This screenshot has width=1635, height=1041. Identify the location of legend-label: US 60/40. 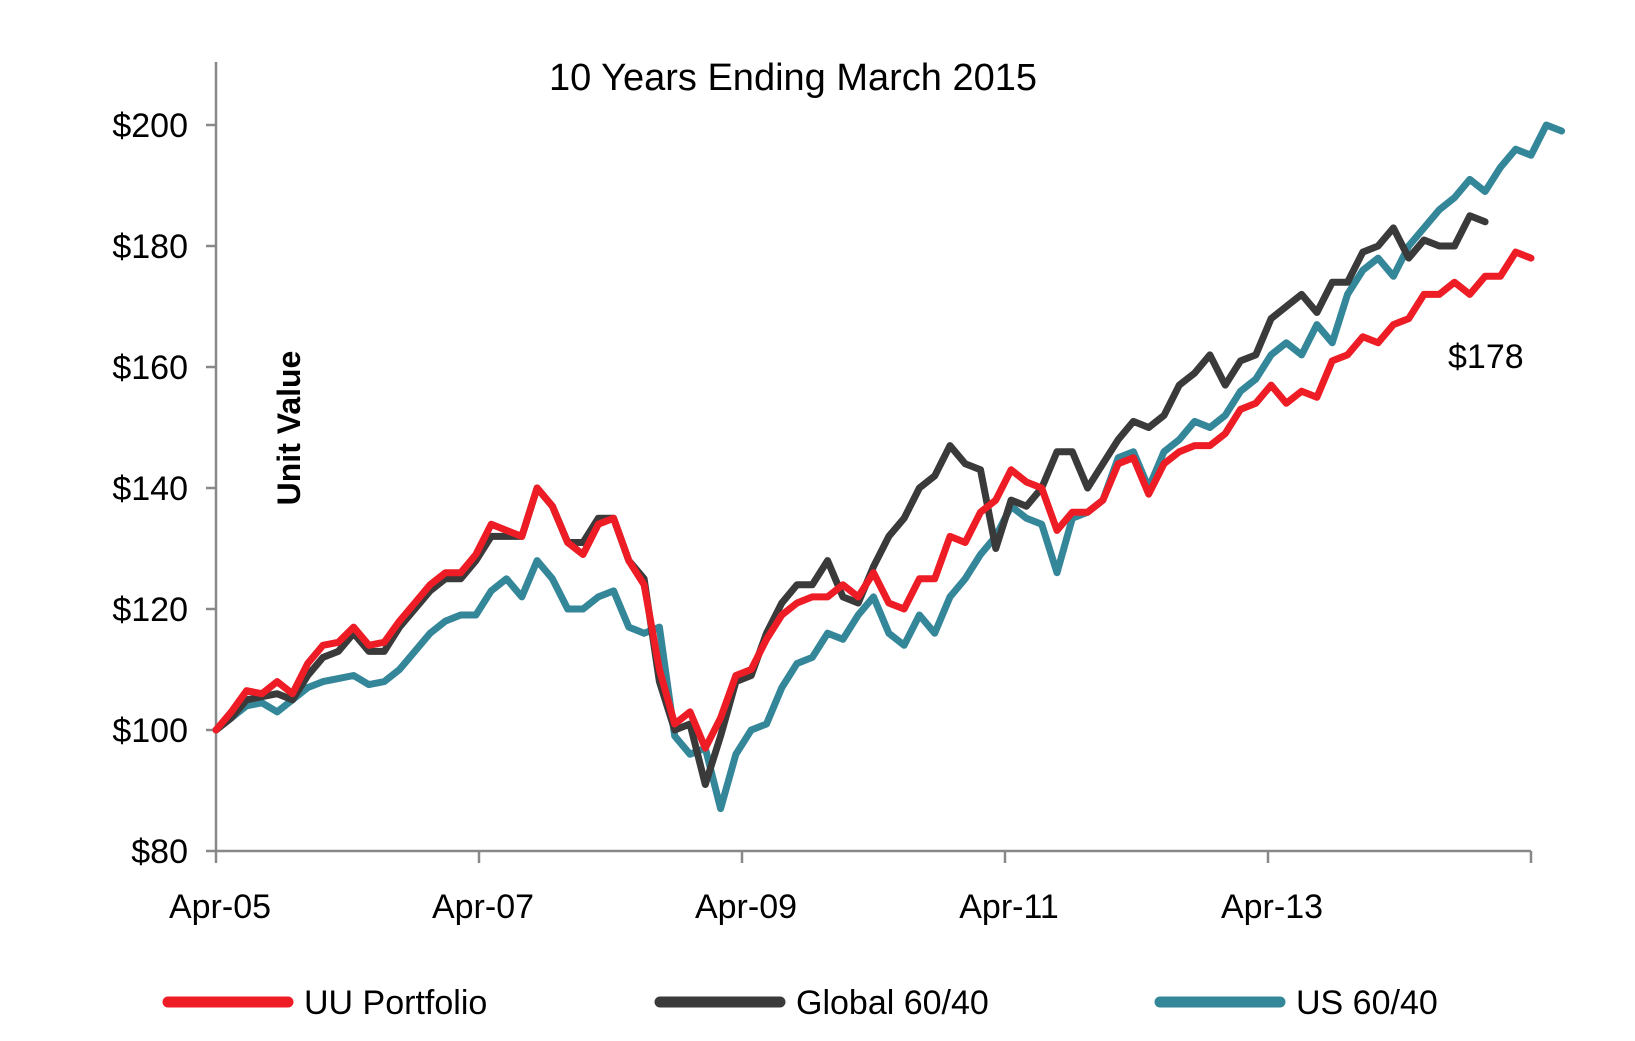
(1367, 1003).